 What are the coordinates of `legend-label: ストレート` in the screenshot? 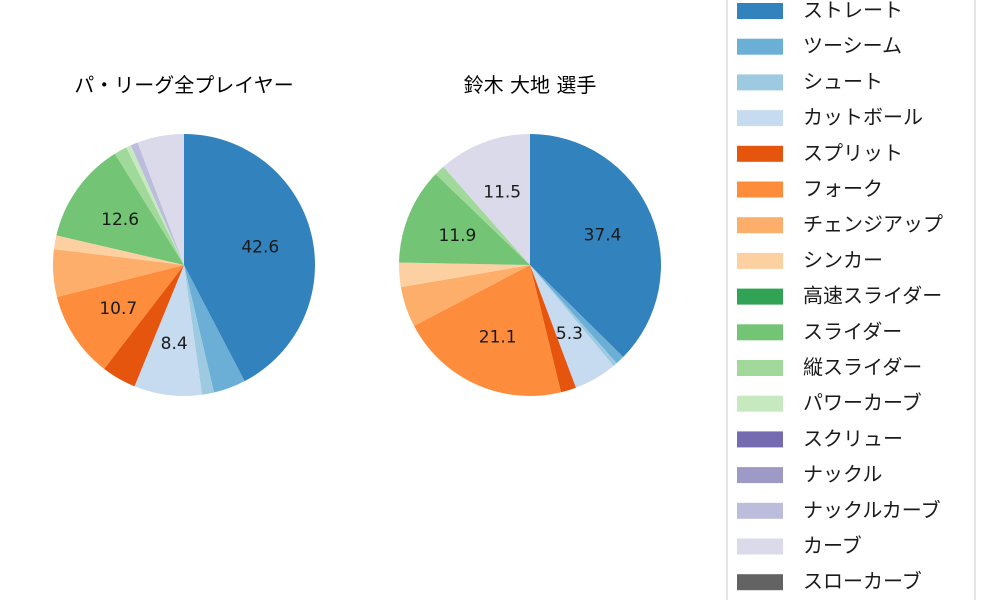 It's located at (853, 11).